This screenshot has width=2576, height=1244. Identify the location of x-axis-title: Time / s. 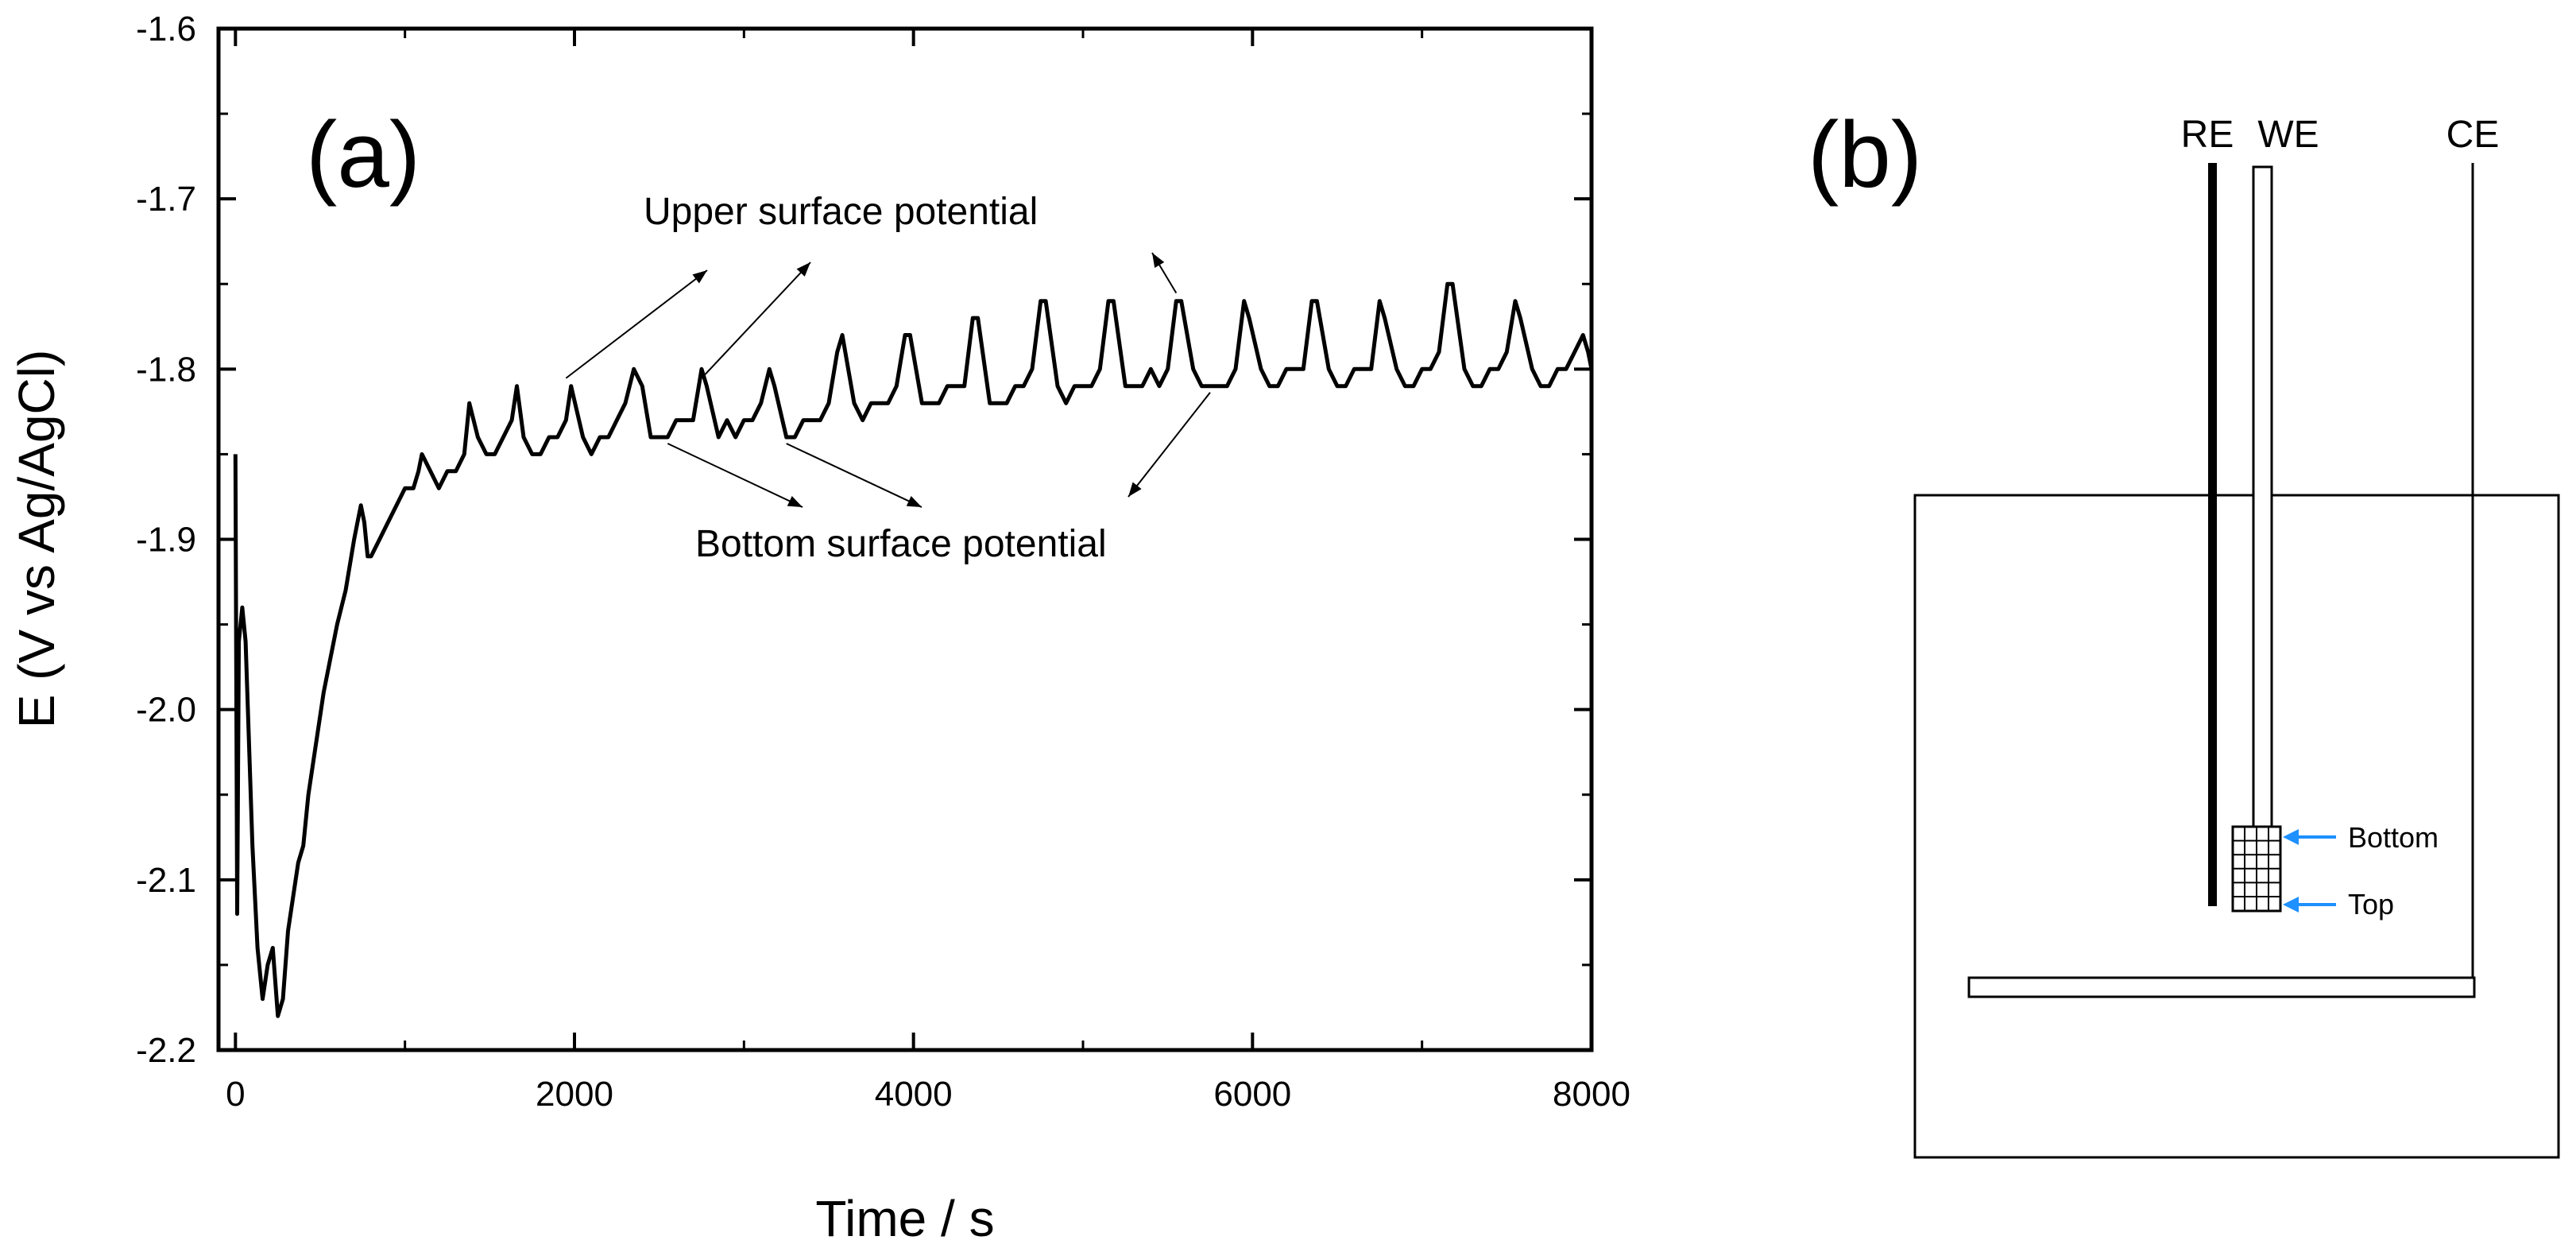
(904, 1217).